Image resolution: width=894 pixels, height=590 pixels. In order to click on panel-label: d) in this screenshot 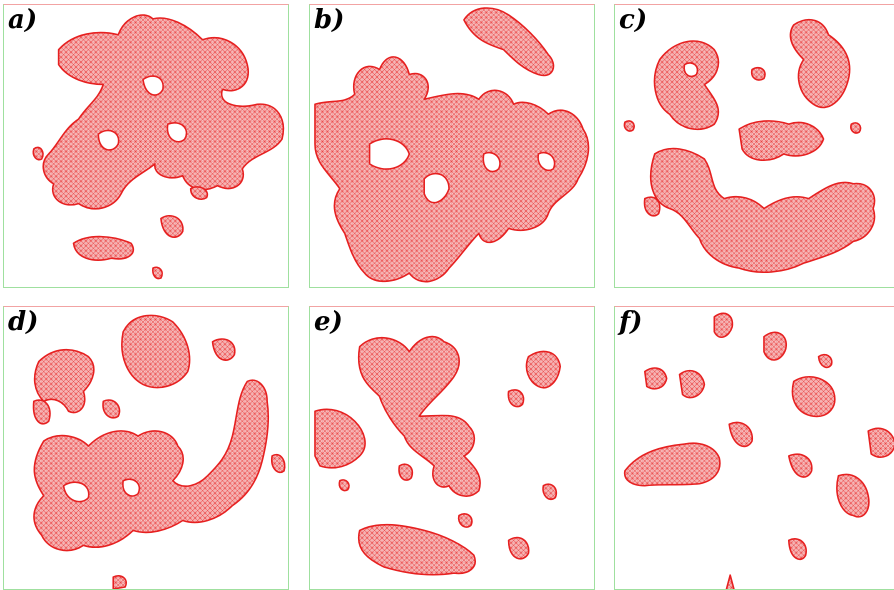, I will do `click(23, 322)`.